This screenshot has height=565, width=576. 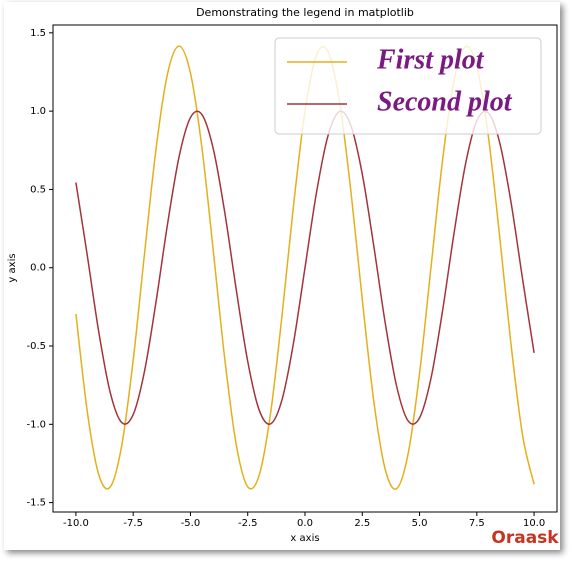 What do you see at coordinates (305, 12) in the screenshot?
I see `chart-title: Demonstrating the legend in matplotlib` at bounding box center [305, 12].